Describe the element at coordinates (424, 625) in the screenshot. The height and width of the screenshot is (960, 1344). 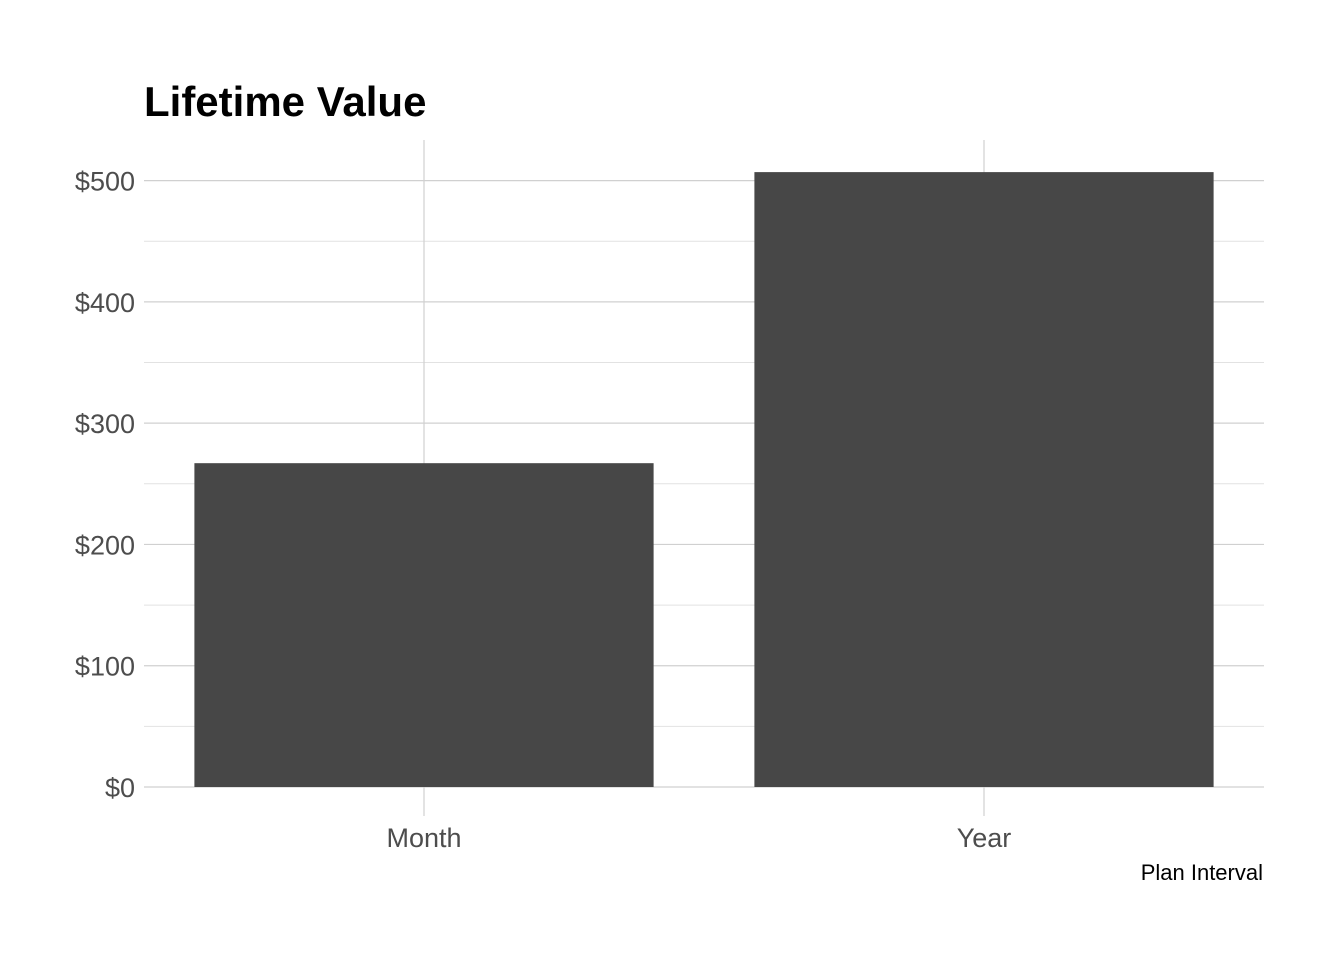
I see `bar-month` at that location.